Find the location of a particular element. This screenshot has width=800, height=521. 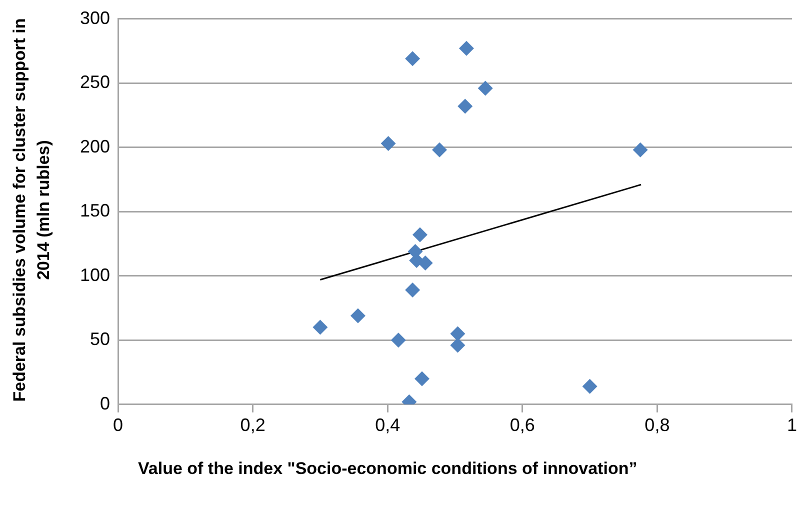

x-tick-label: 1 is located at coordinates (791, 425).